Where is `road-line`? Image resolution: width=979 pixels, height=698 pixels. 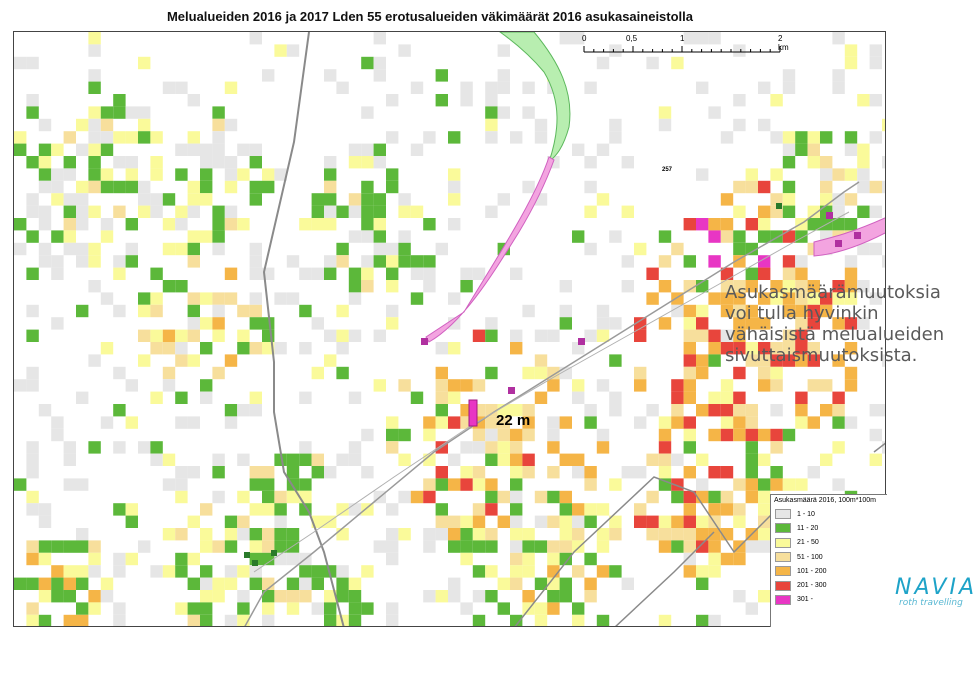 road-line is located at coordinates (644, 551).